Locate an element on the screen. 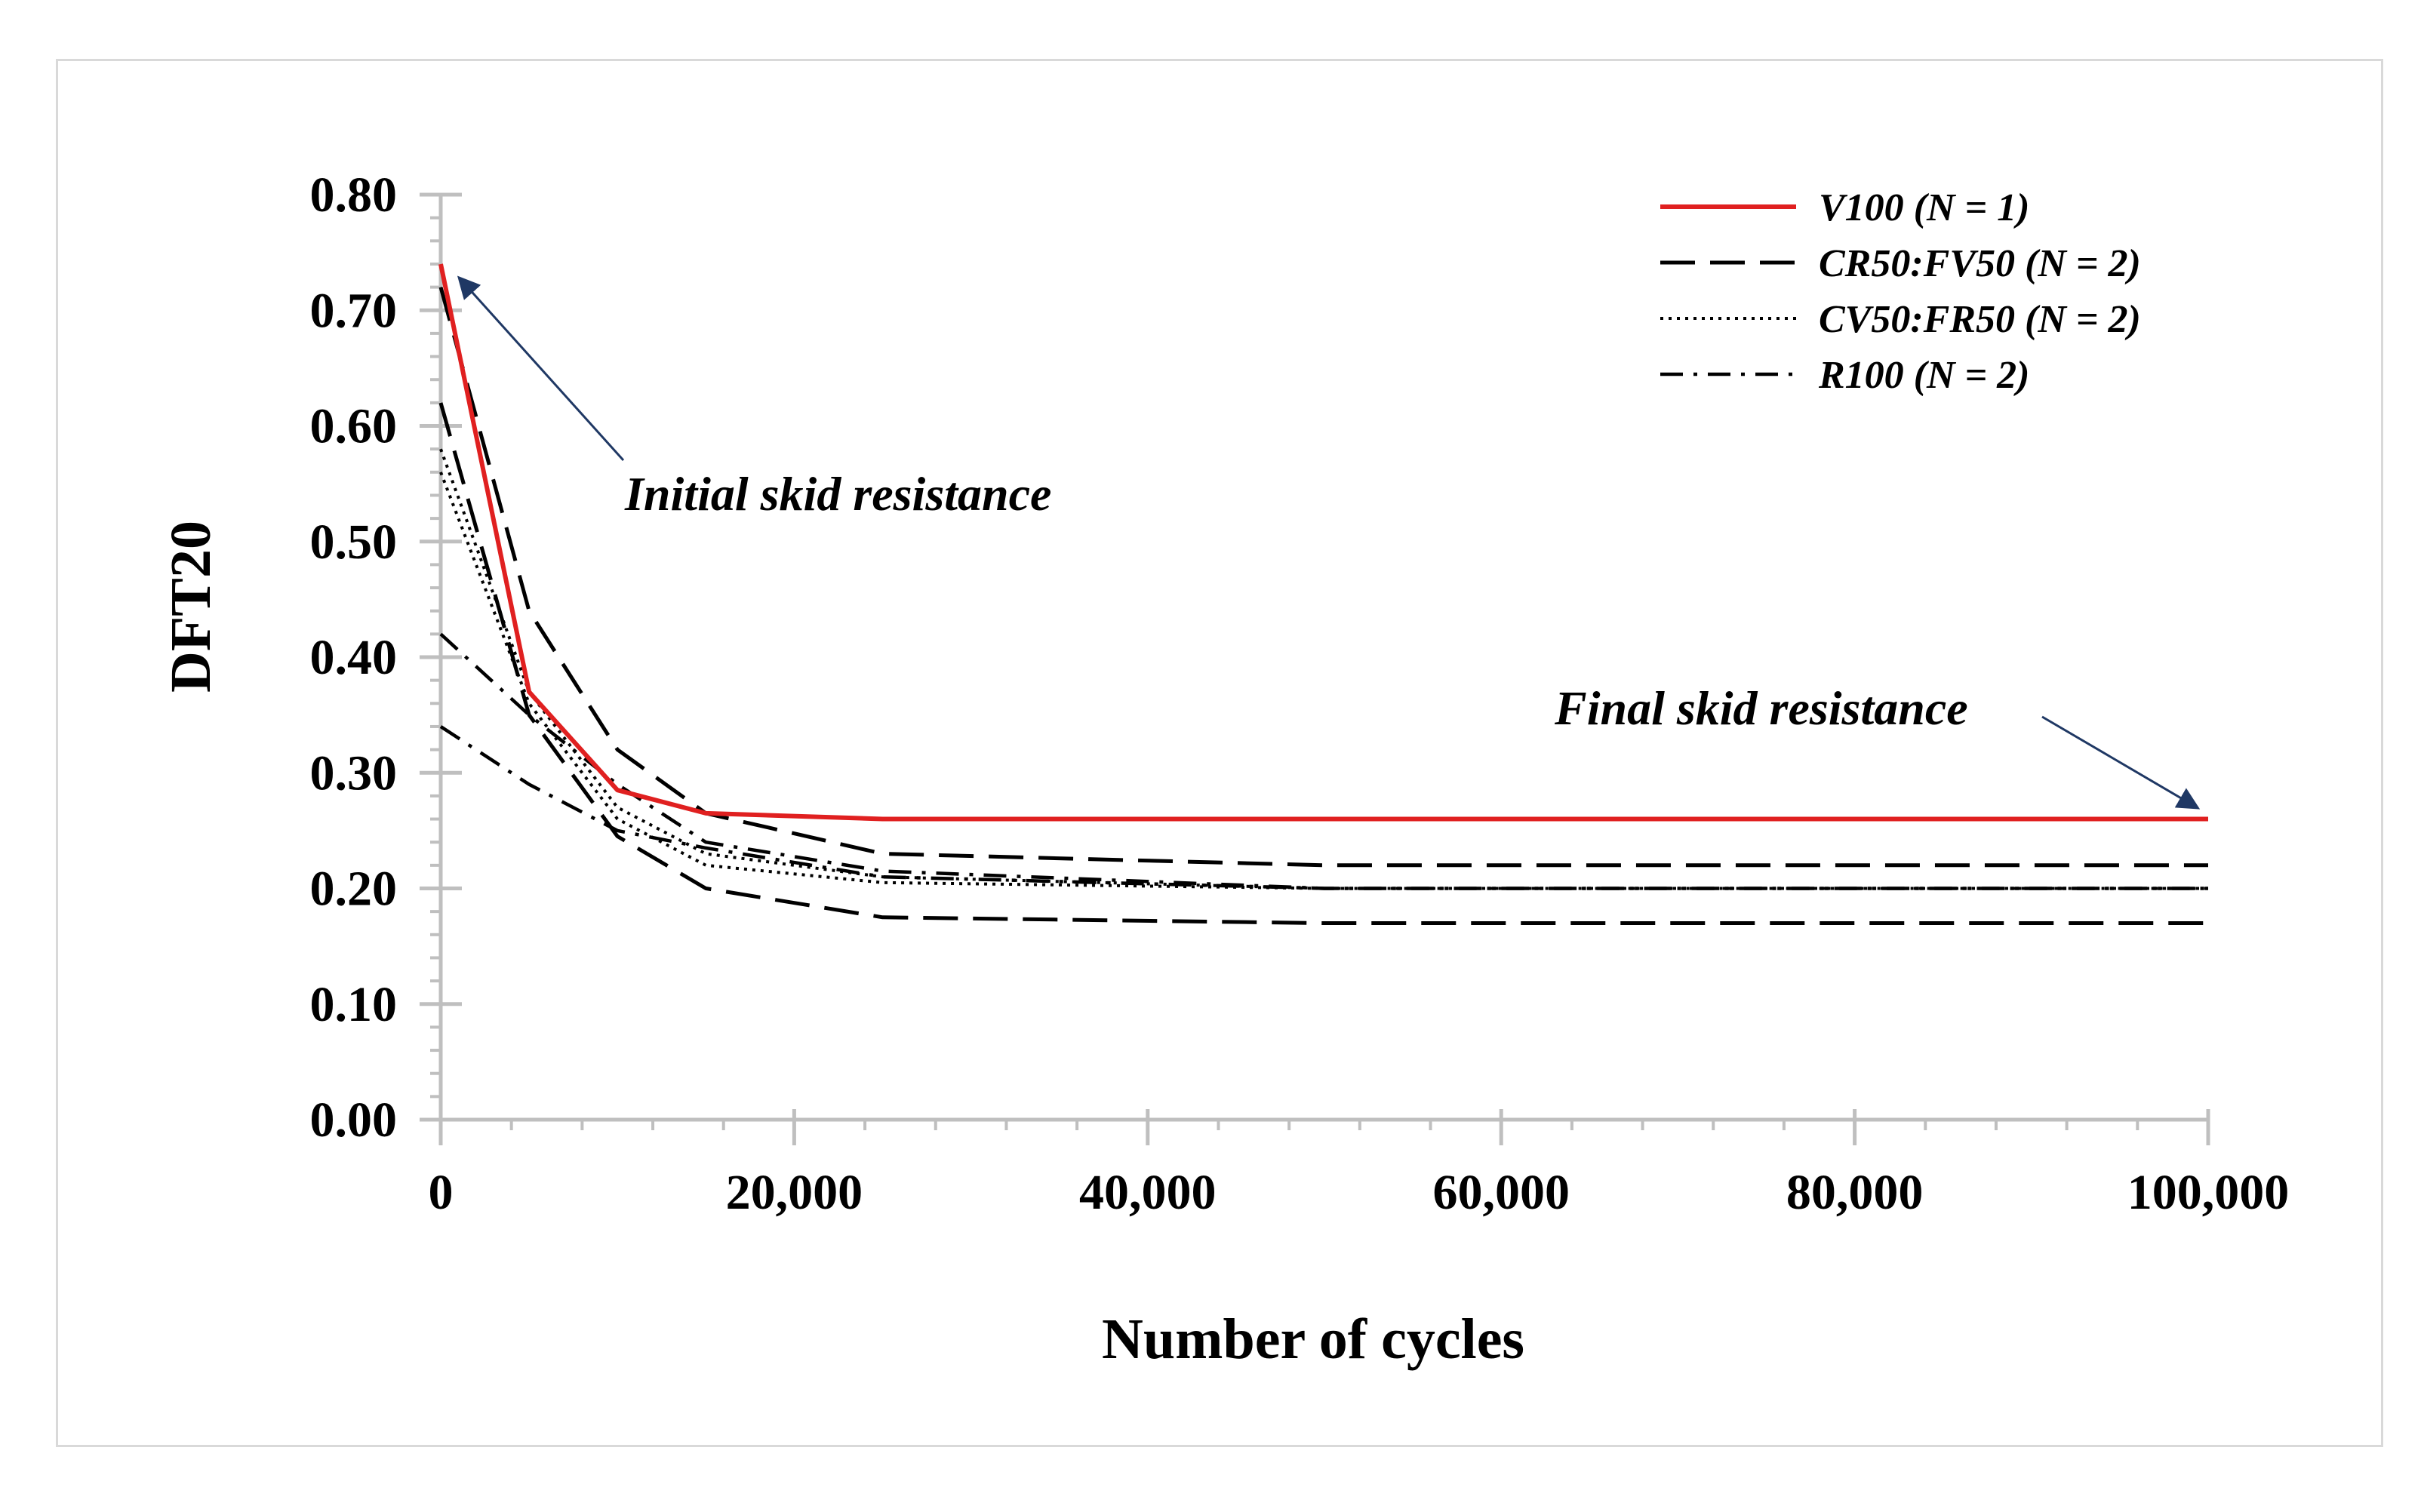 The image size is (2424, 1512). x-tick-label: 0 is located at coordinates (442, 1192).